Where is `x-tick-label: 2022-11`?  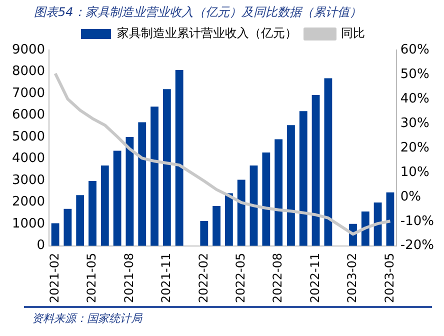 x-tick-label: 2022-11 is located at coordinates (315, 277).